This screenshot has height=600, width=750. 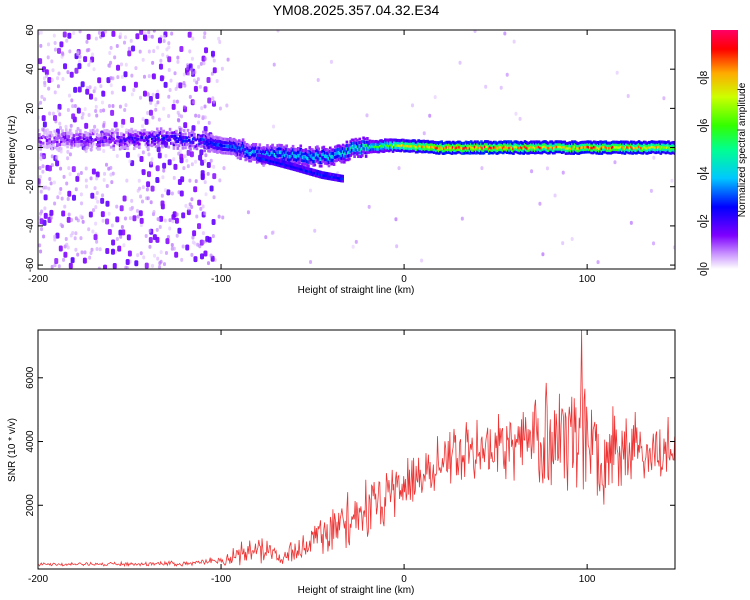 What do you see at coordinates (38, 279) in the screenshot?
I see `spectrogram-x-tick-label: -200` at bounding box center [38, 279].